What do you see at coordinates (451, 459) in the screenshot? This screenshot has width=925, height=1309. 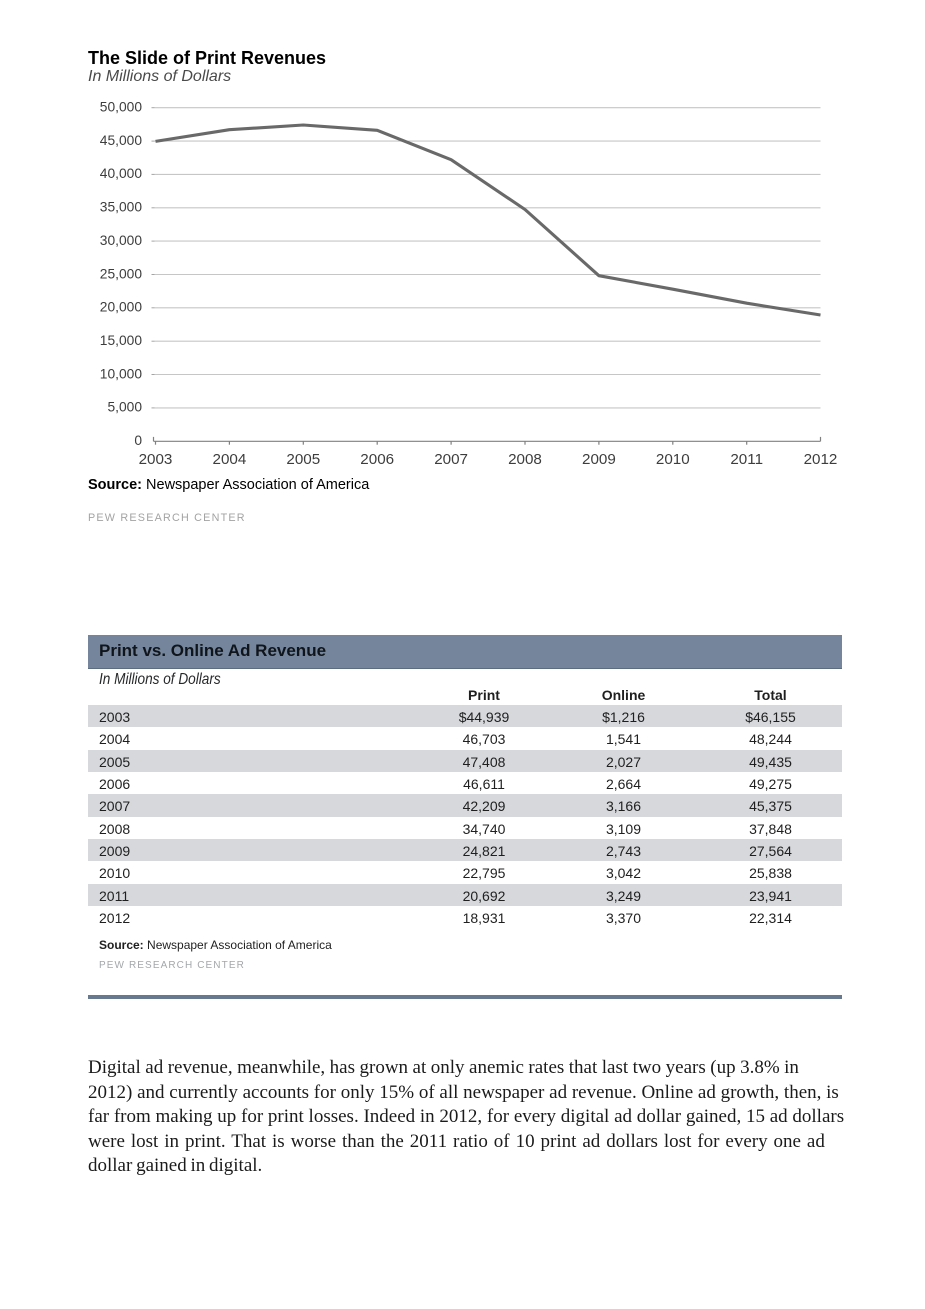 I see `svg-text: 2007` at bounding box center [451, 459].